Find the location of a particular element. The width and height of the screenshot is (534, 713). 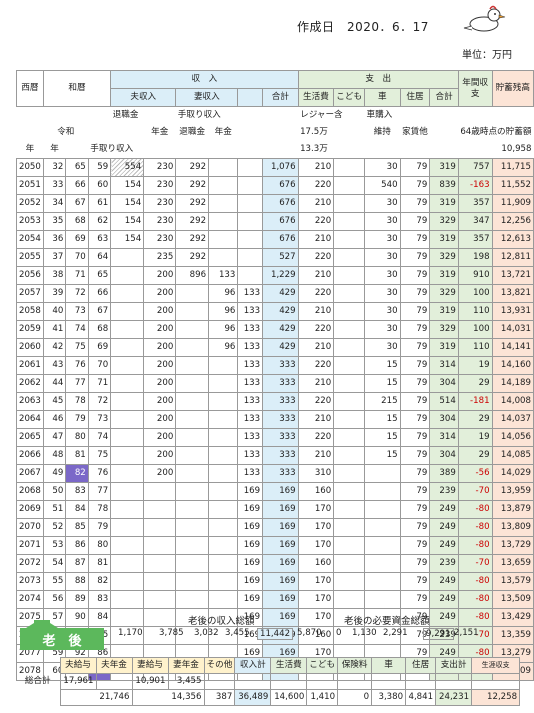

table-cell: 333 is located at coordinates (280, 473).